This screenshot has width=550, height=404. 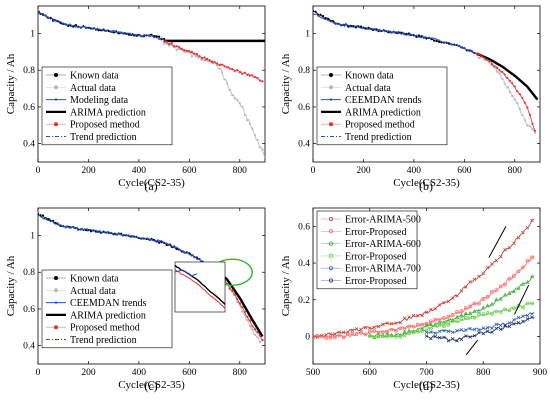 I want to click on legend-box, so click(x=107, y=309).